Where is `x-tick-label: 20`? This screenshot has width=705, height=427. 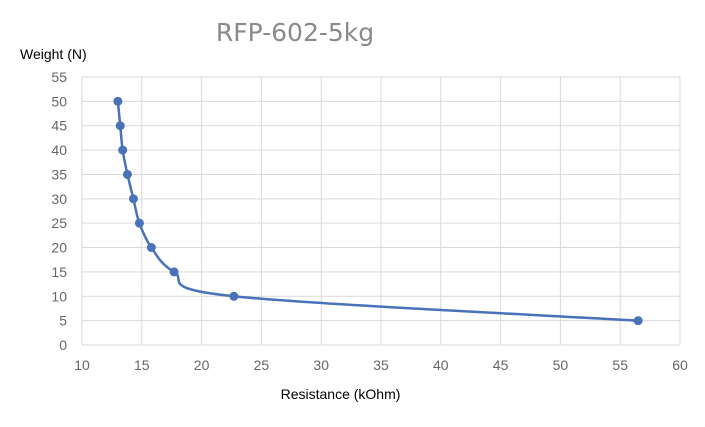
x-tick-label: 20 is located at coordinates (202, 365).